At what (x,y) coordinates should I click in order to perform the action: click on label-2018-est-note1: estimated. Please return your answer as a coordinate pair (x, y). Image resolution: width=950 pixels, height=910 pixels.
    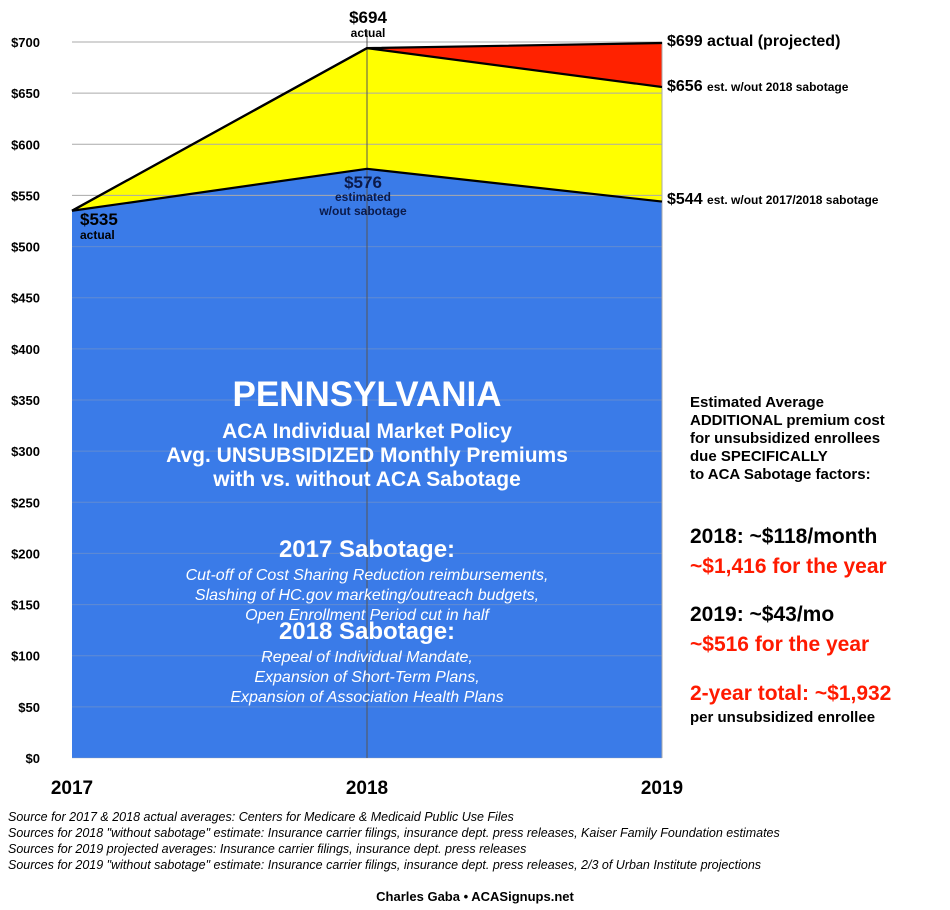
    Looking at the image, I should click on (363, 197).